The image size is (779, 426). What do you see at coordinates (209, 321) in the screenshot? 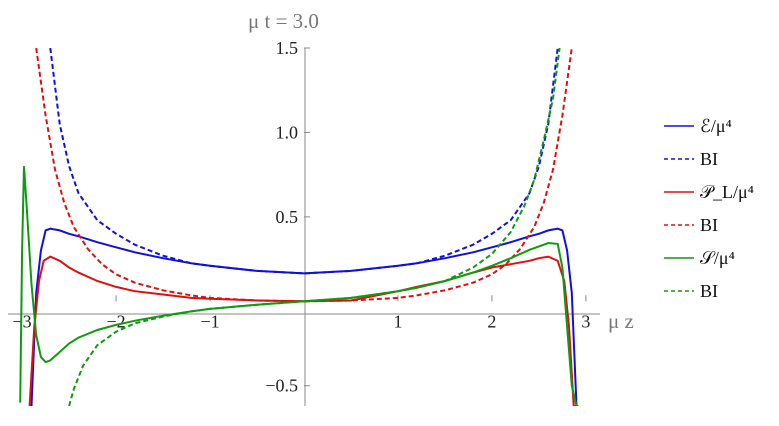
I see `x-tick-label: −1` at bounding box center [209, 321].